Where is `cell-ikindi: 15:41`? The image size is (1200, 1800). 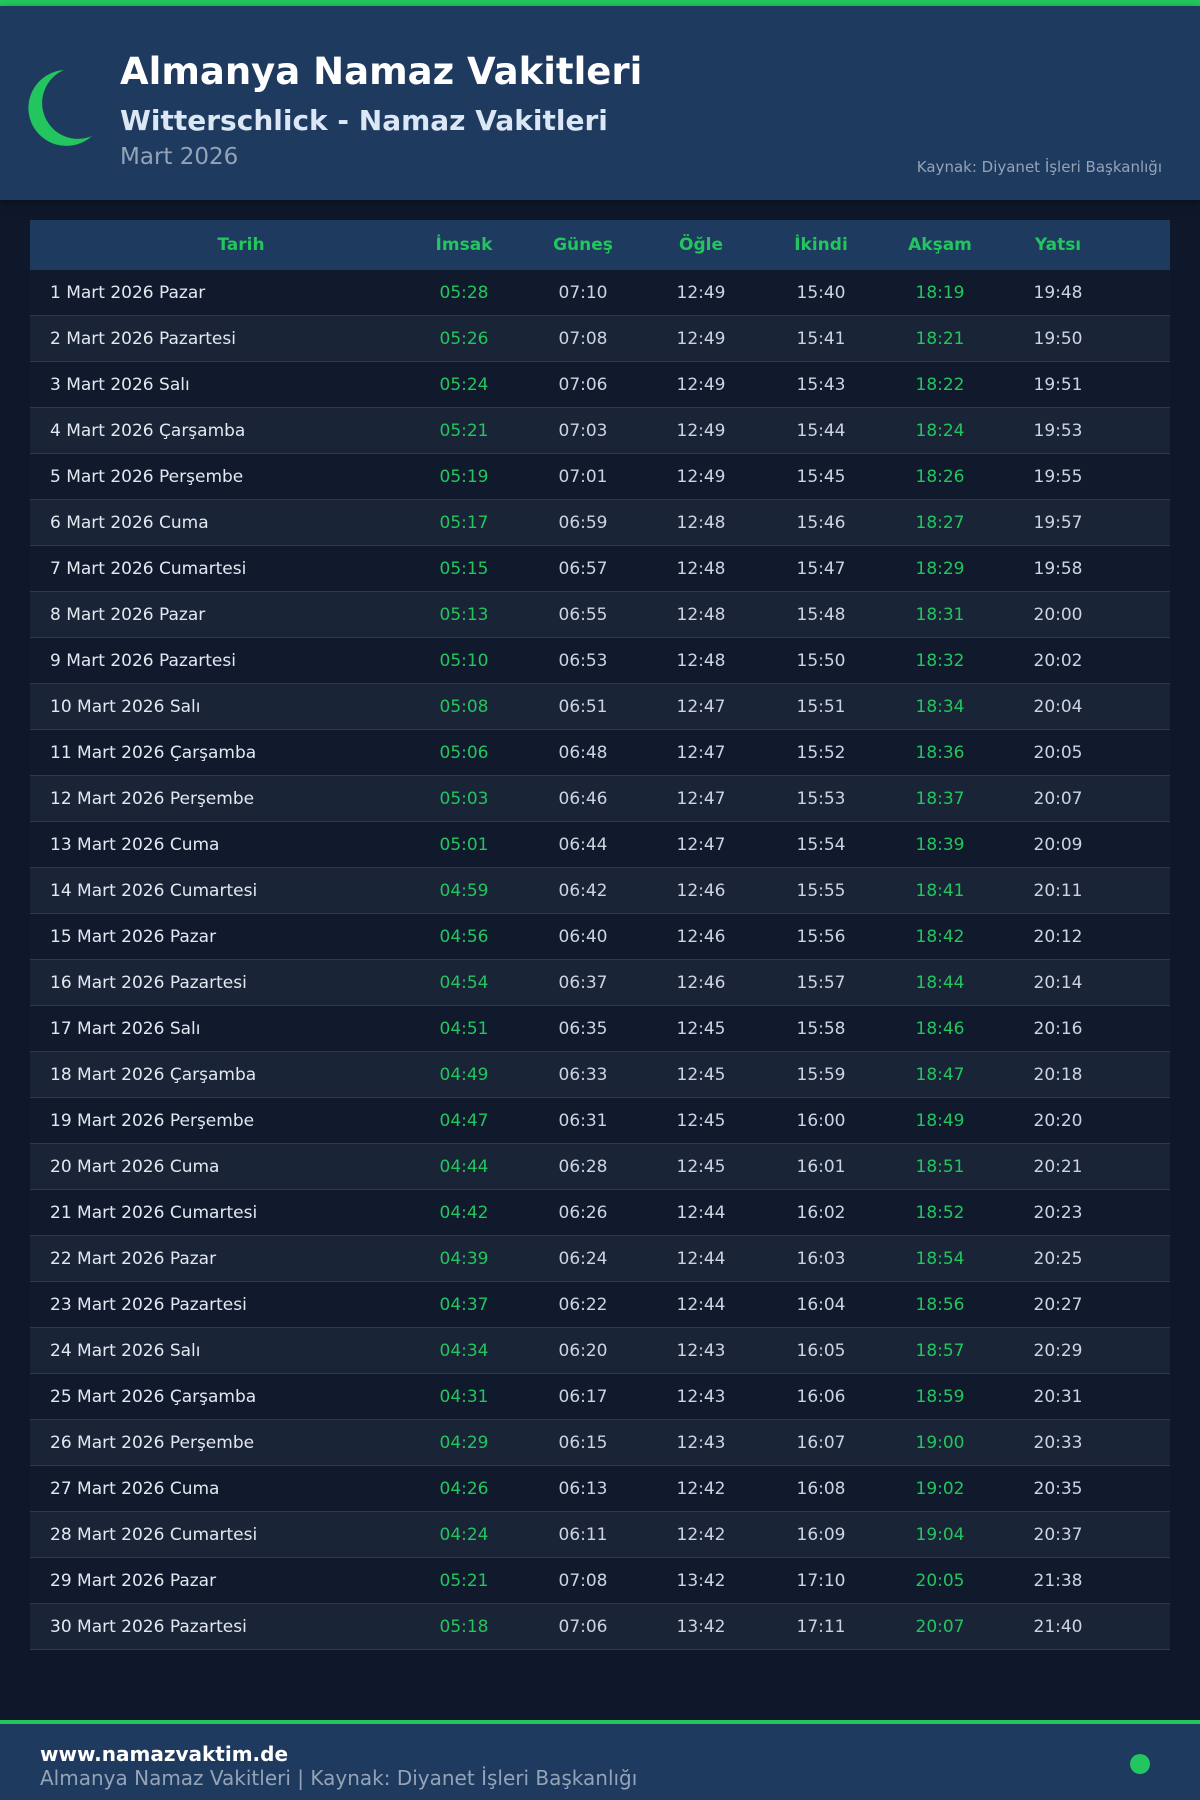 cell-ikindi: 15:41 is located at coordinates (821, 338).